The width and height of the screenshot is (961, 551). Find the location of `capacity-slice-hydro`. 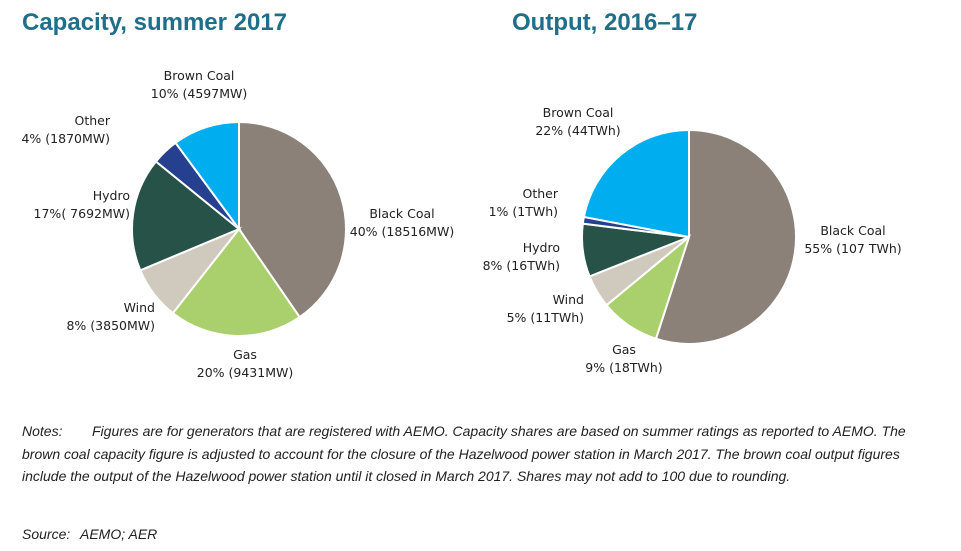

capacity-slice-hydro is located at coordinates (186, 216).